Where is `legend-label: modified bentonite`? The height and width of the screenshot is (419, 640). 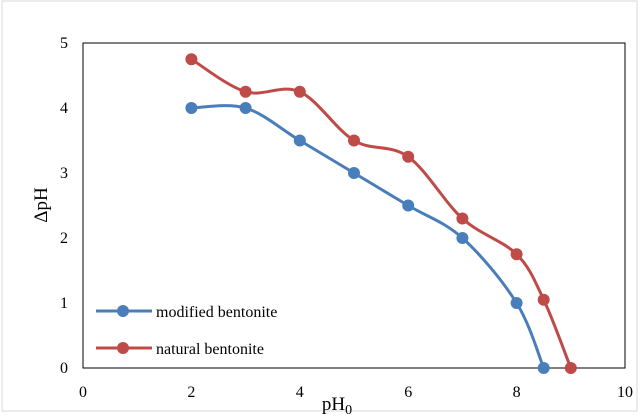
legend-label: modified bentonite is located at coordinates (216, 312).